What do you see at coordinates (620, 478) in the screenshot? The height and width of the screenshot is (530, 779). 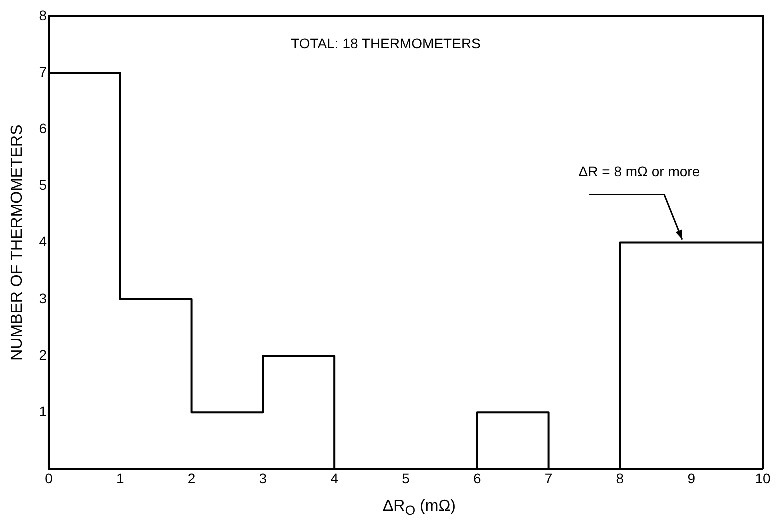 I see `x-tick-label: 8` at bounding box center [620, 478].